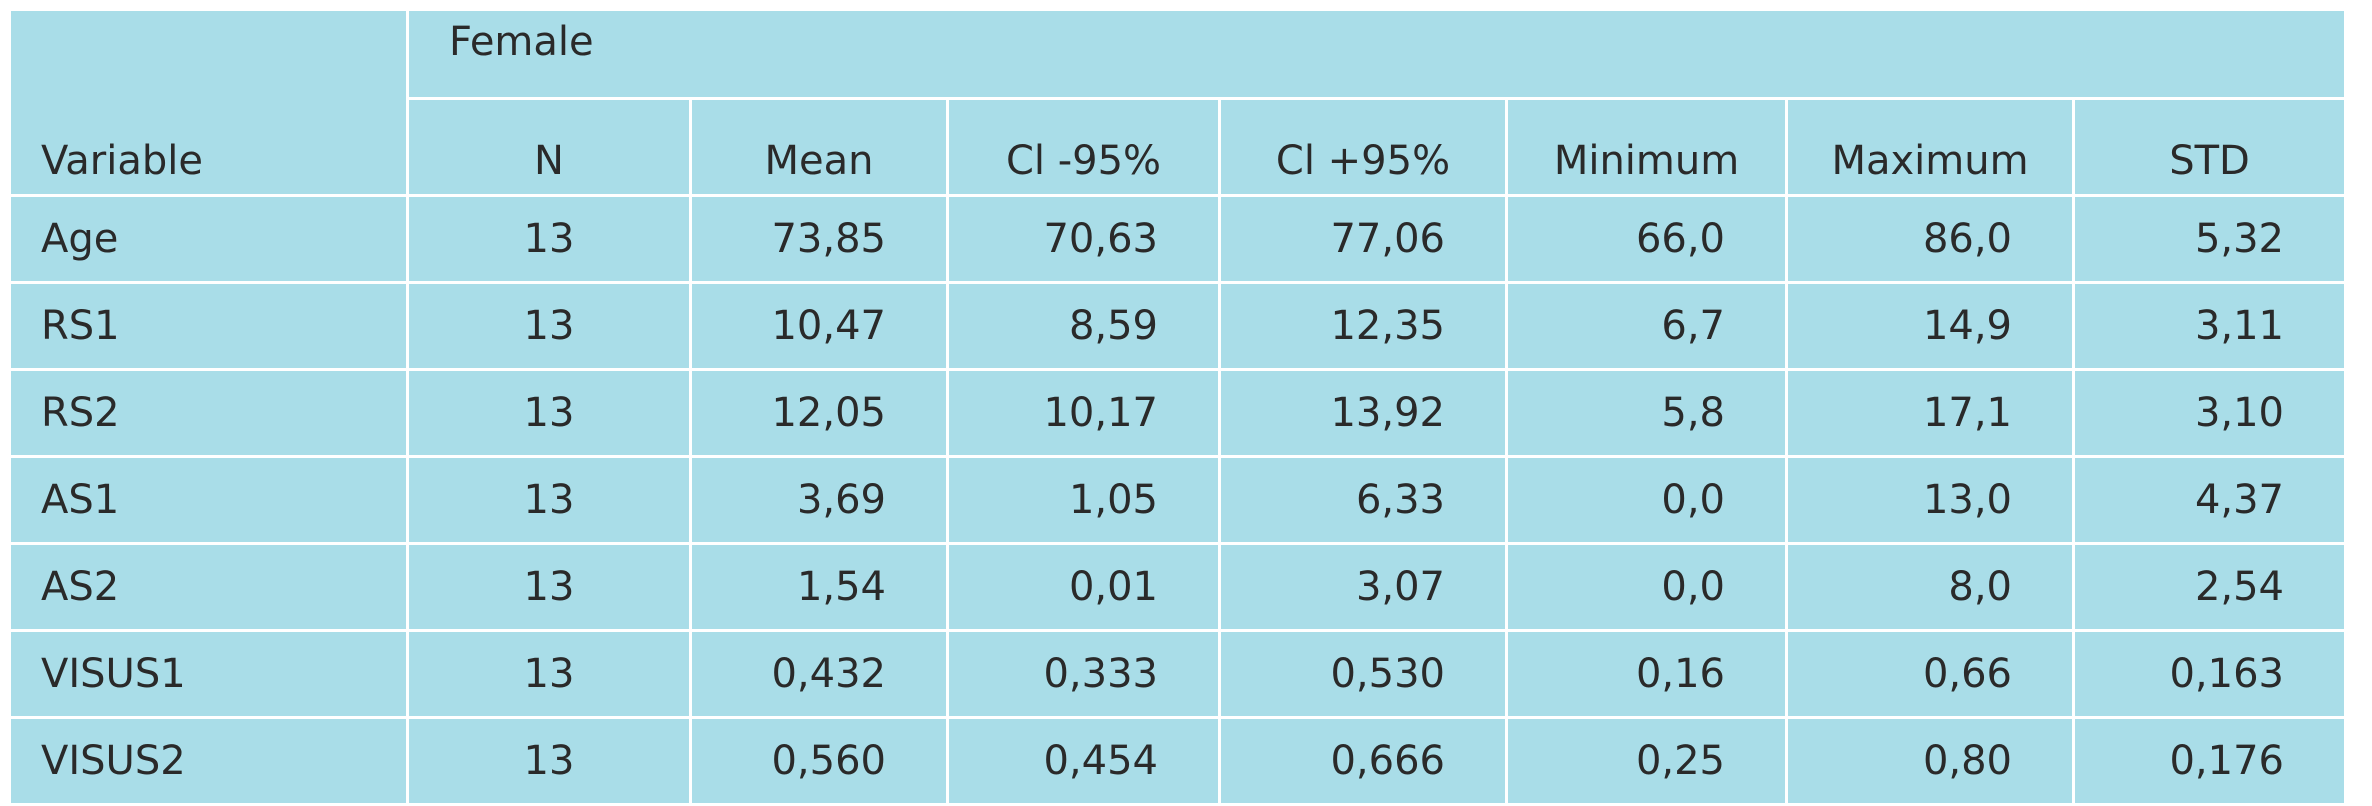 Image resolution: width=2372 pixels, height=806 pixels. What do you see at coordinates (208, 674) in the screenshot?
I see `row-label: VISUS1` at bounding box center [208, 674].